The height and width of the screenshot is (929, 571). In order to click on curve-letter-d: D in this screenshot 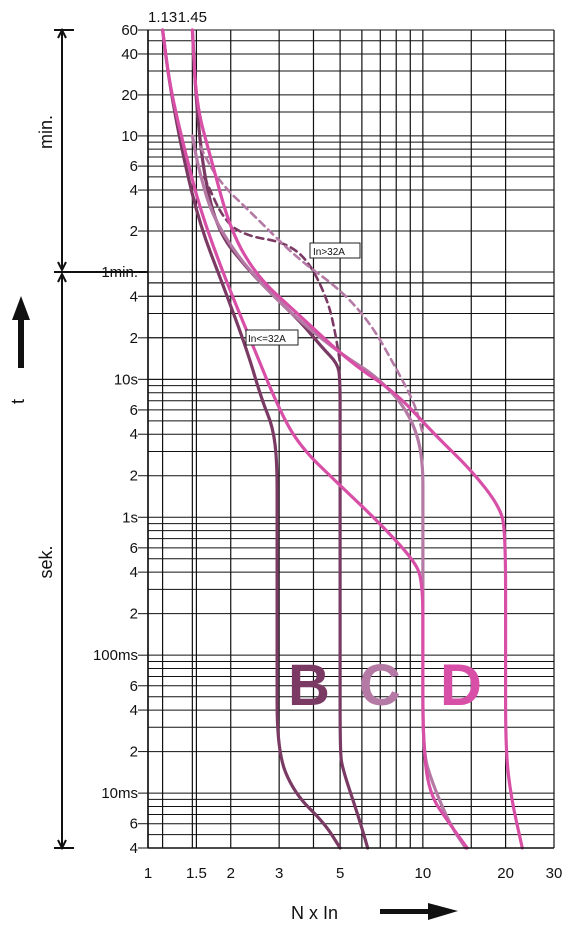, I will do `click(461, 685)`.